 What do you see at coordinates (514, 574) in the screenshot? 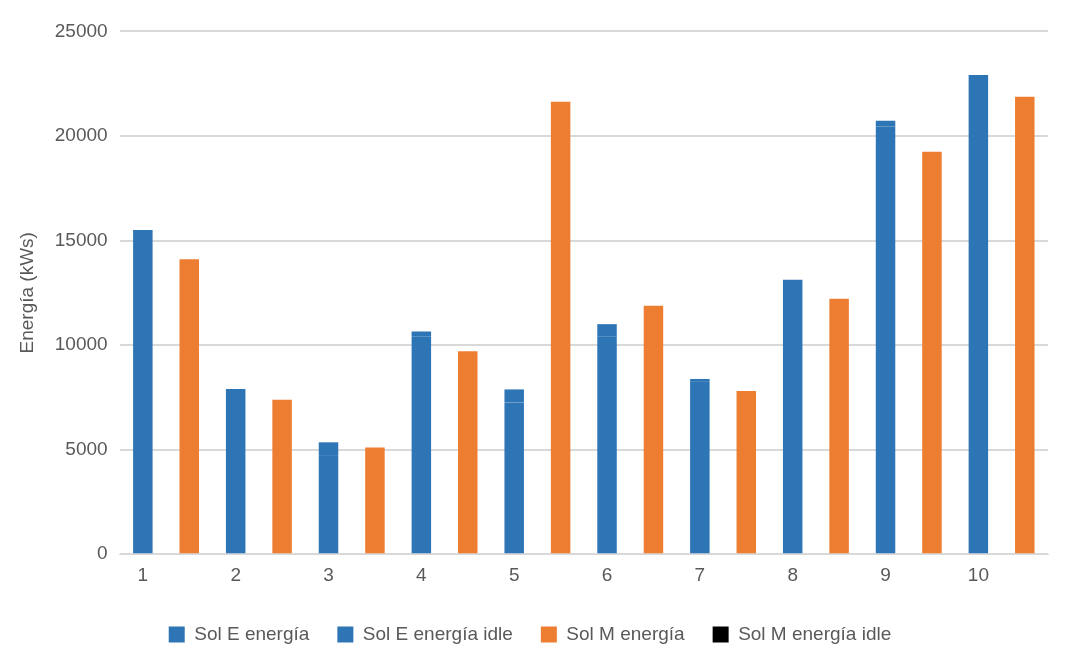
I see `x-tick-label: 5` at bounding box center [514, 574].